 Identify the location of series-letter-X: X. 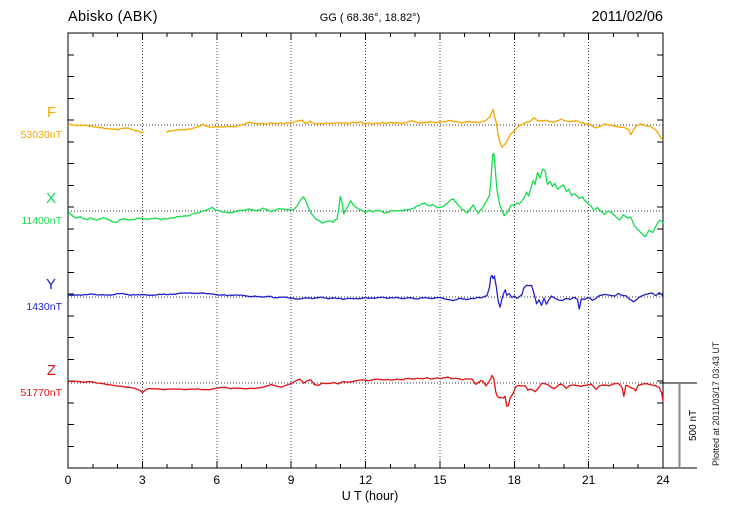
(50, 198).